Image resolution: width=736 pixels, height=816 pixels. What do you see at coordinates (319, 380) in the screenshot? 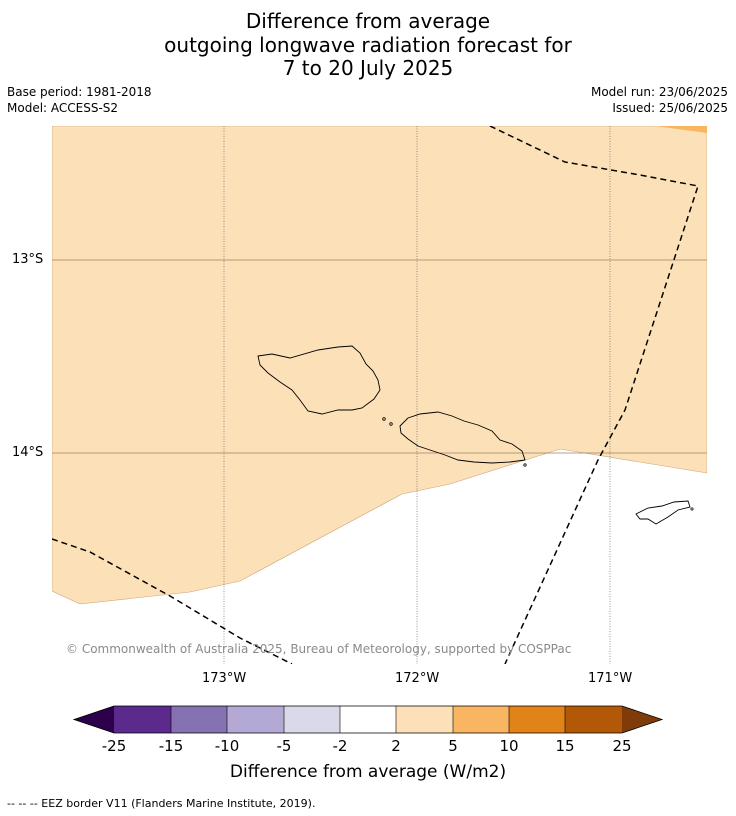
I see `savaii-island-coastline` at bounding box center [319, 380].